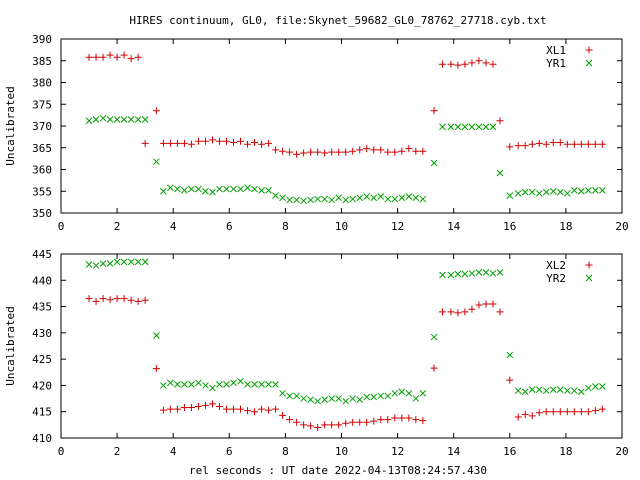 This screenshot has width=640, height=480. Describe the element at coordinates (42, 148) in the screenshot. I see `y-tick-label: 365` at that location.